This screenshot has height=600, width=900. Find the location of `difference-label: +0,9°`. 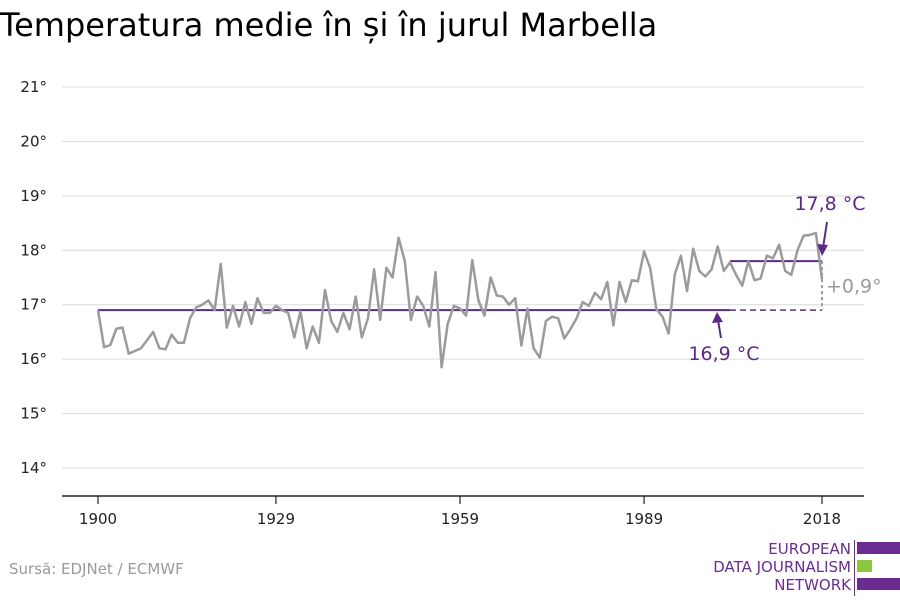

difference-label: +0,9° is located at coordinates (854, 287).